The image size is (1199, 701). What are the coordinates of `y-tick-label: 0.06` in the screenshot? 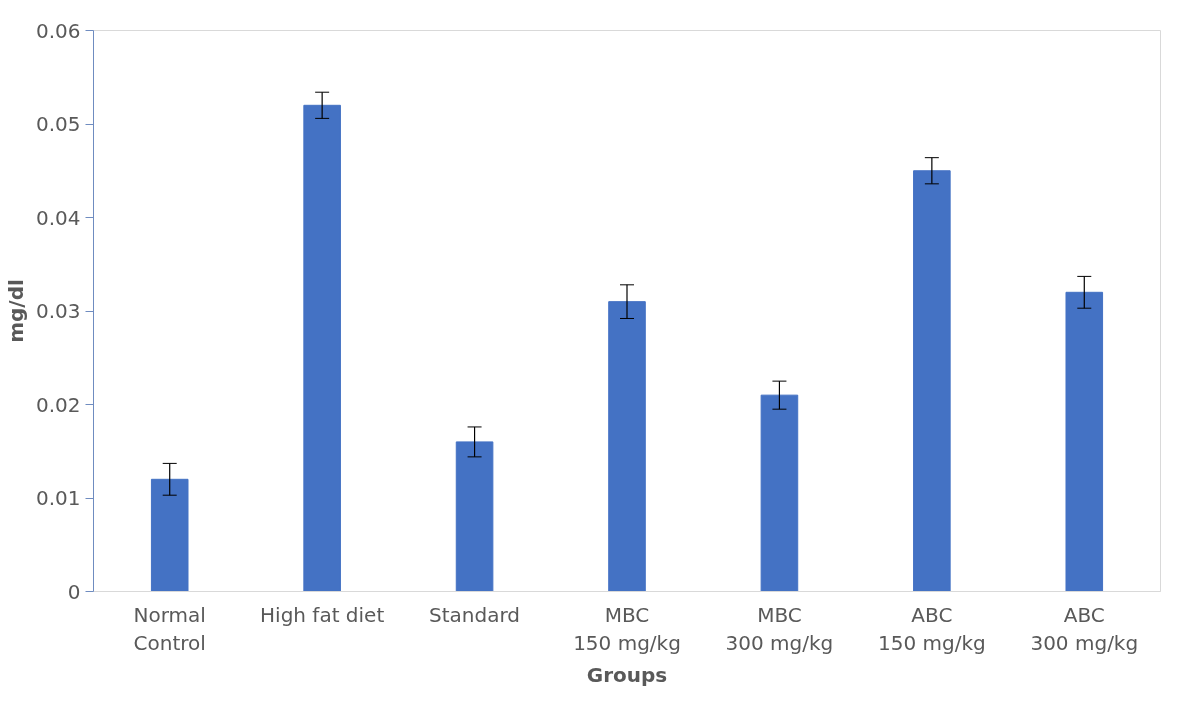 It's located at (58, 30).